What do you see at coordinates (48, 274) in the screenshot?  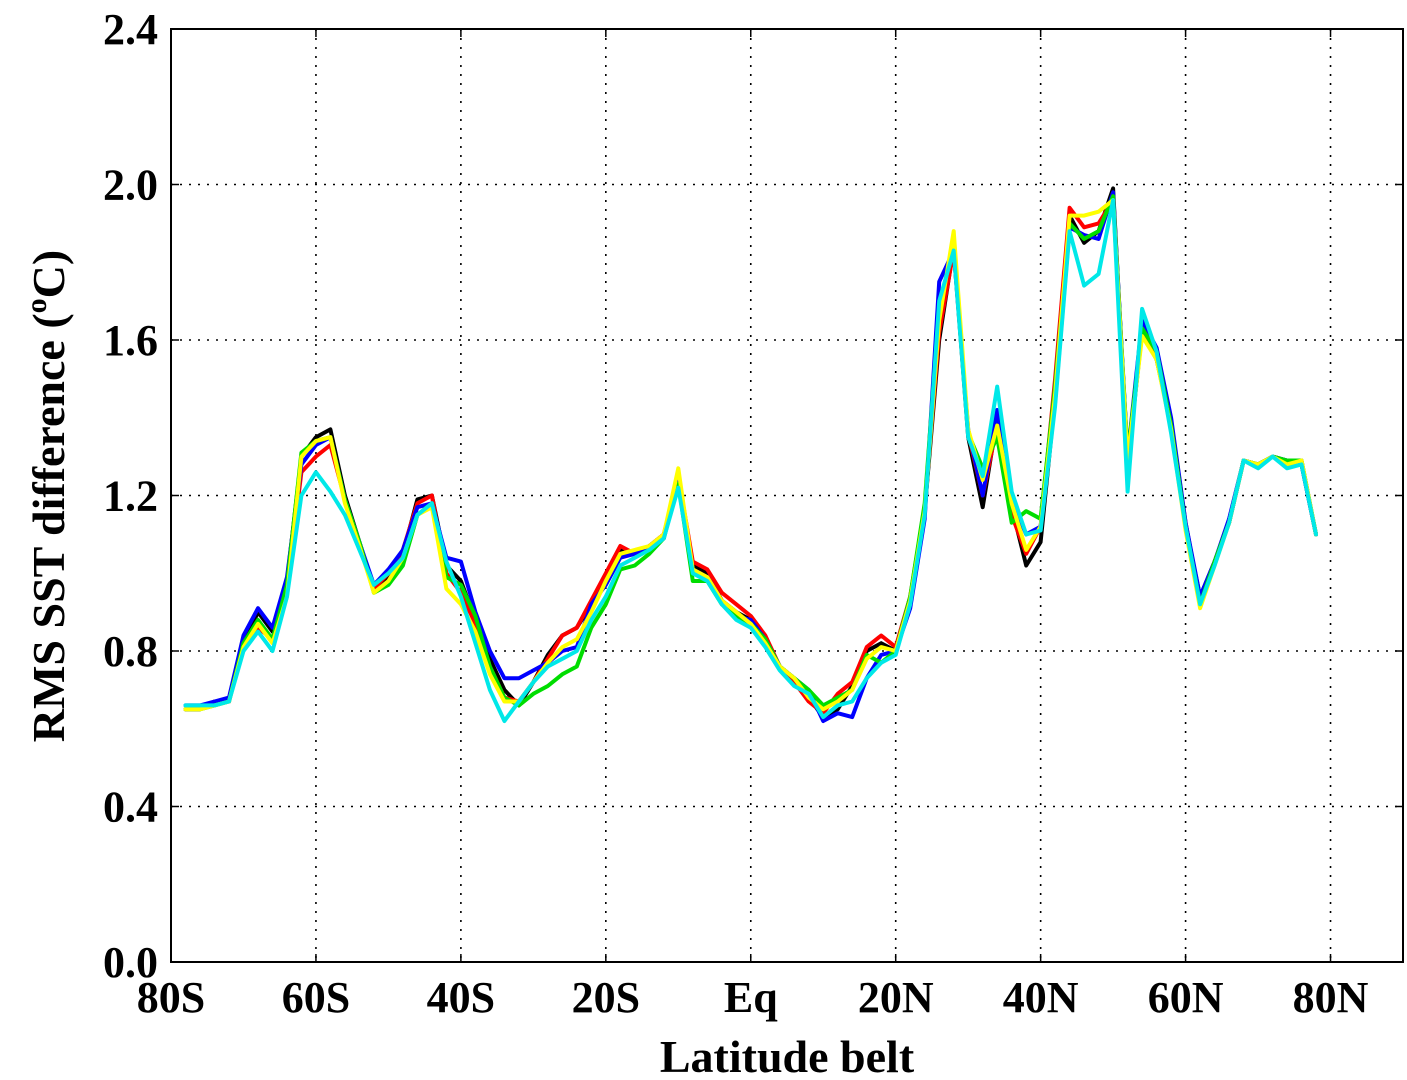 I see `y-axis-title-unit: C)` at bounding box center [48, 274].